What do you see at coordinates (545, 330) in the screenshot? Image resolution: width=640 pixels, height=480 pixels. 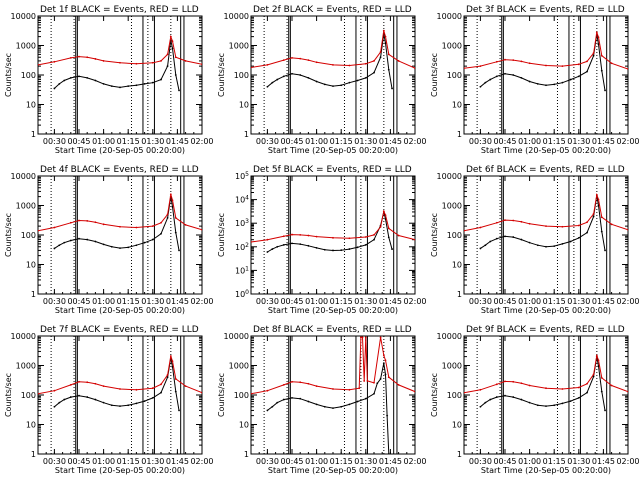 I see `chart-title: Det 9f BLACK = Events, RED = LLD` at bounding box center [545, 330].